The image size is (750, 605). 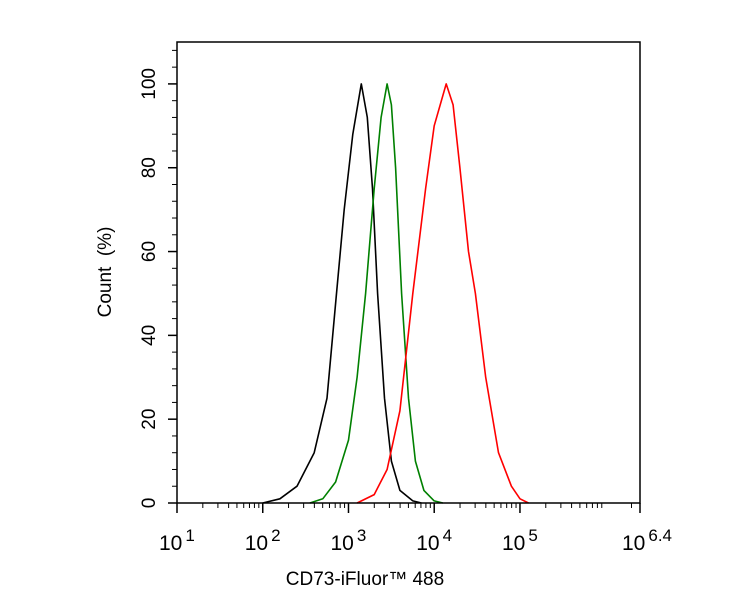 I want to click on x-tick-label: 10 2, so click(x=263, y=540).